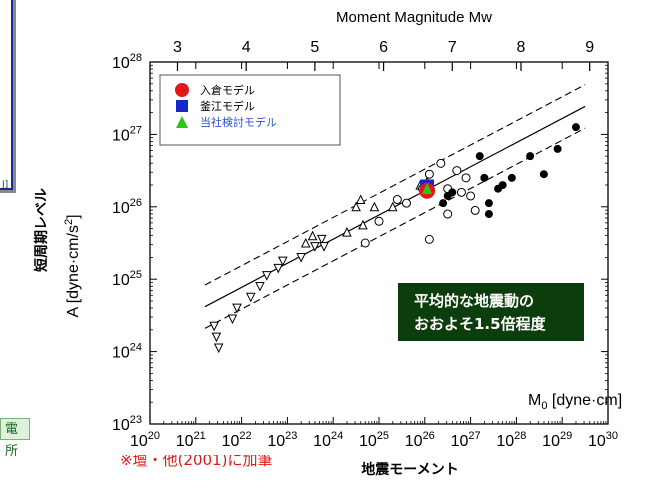 This screenshot has width=670, height=482. What do you see at coordinates (466, 440) in the screenshot?
I see `x-tick-label: 1027` at bounding box center [466, 440].